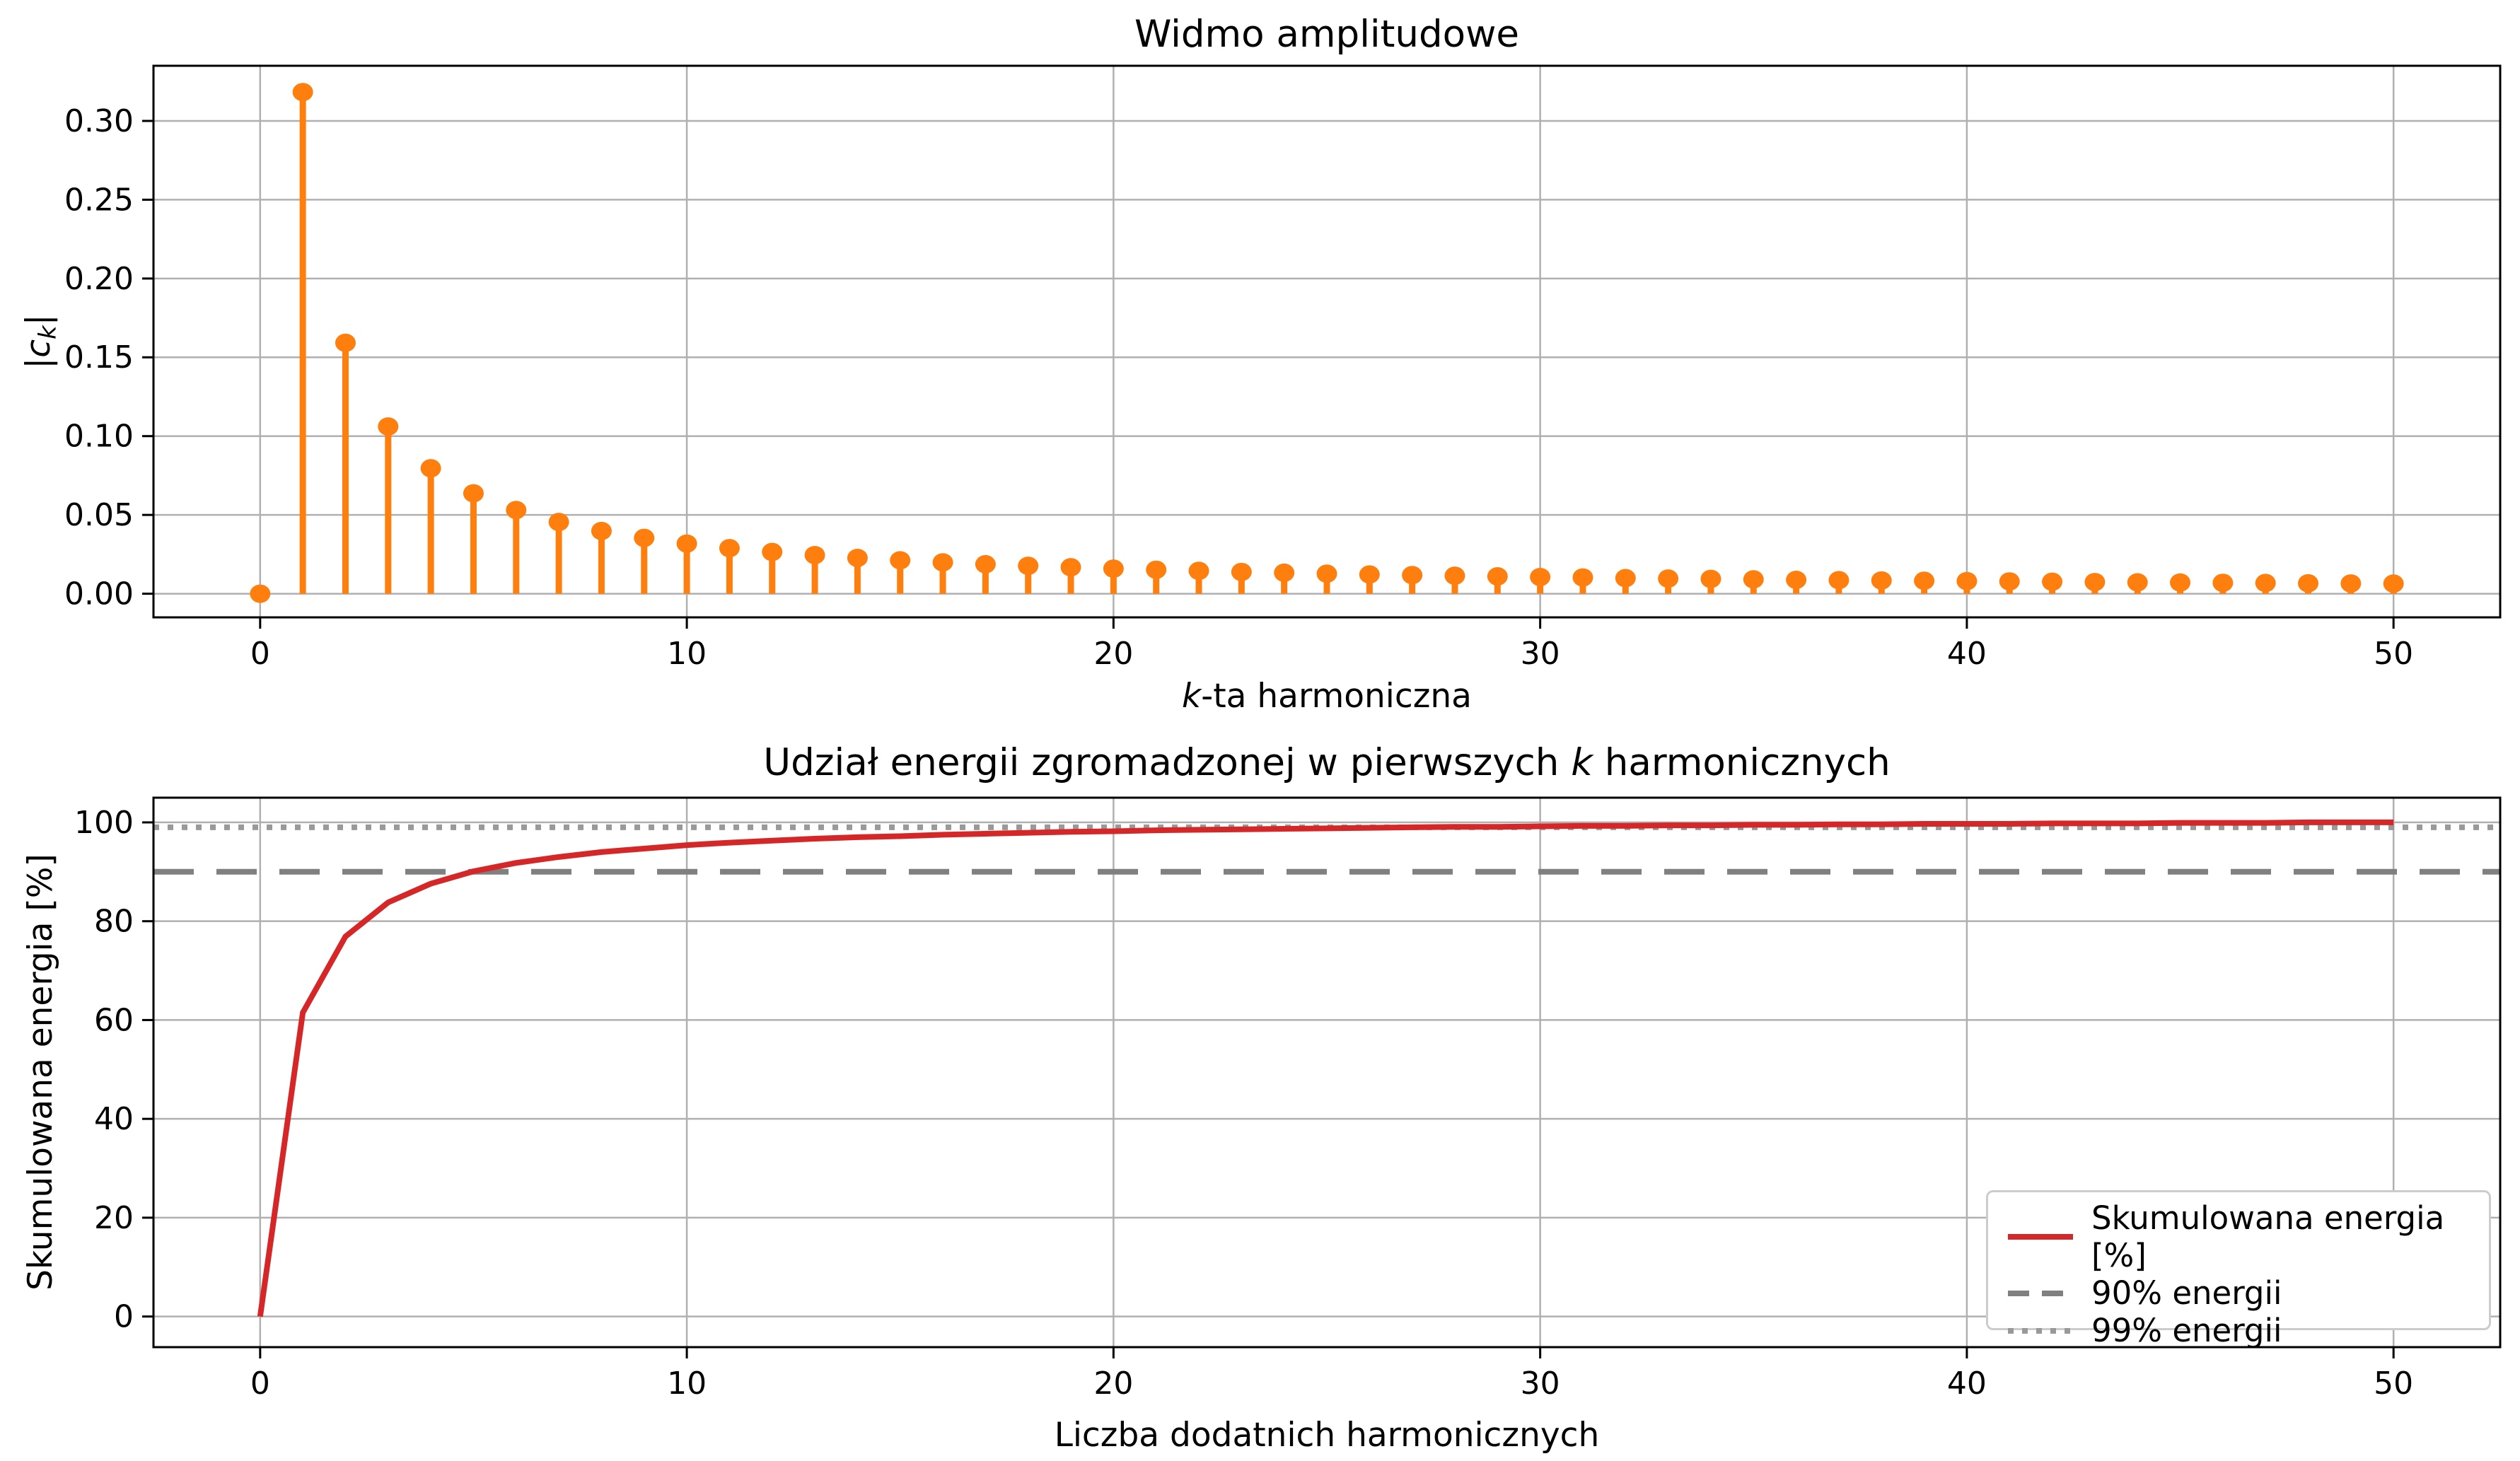  I want to click on y-tick-label: 0, so click(124, 1317).